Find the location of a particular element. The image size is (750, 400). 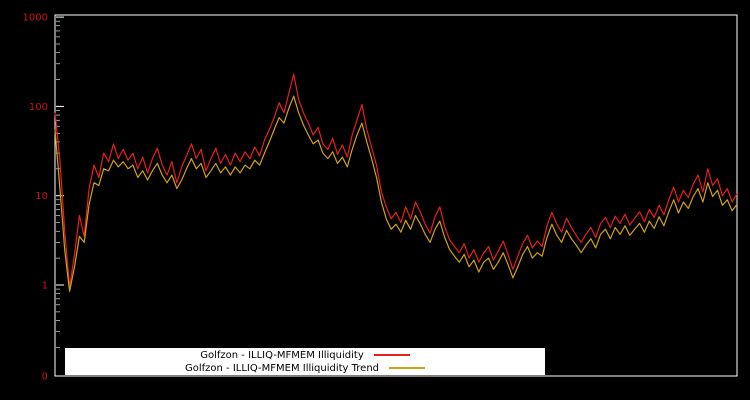

y-tick-label: 1 is located at coordinates (45, 286).